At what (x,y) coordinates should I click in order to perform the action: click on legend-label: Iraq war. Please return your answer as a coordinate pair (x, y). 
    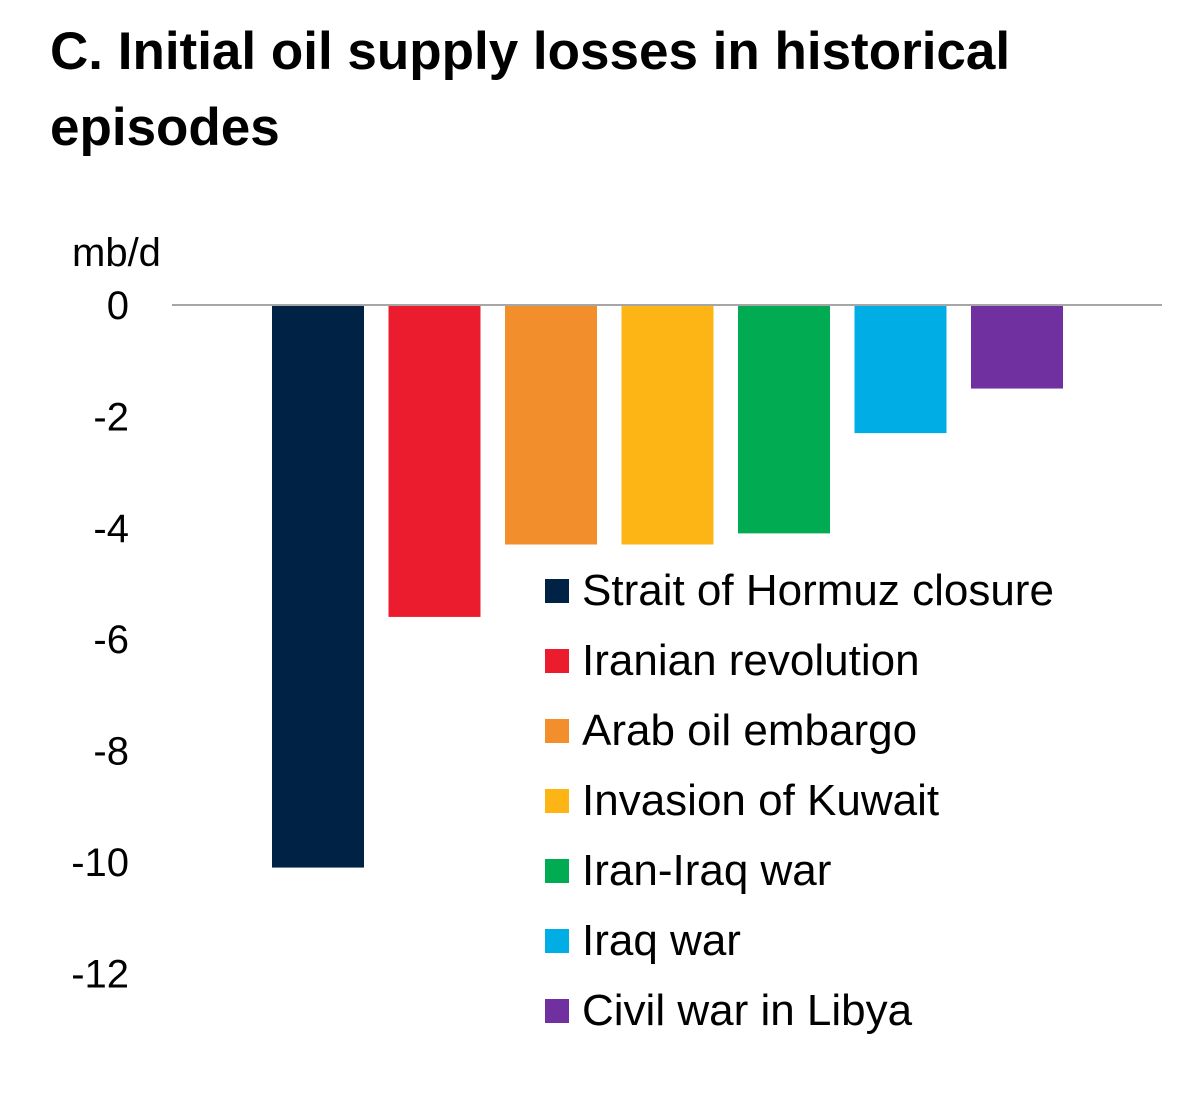
    Looking at the image, I should click on (661, 940).